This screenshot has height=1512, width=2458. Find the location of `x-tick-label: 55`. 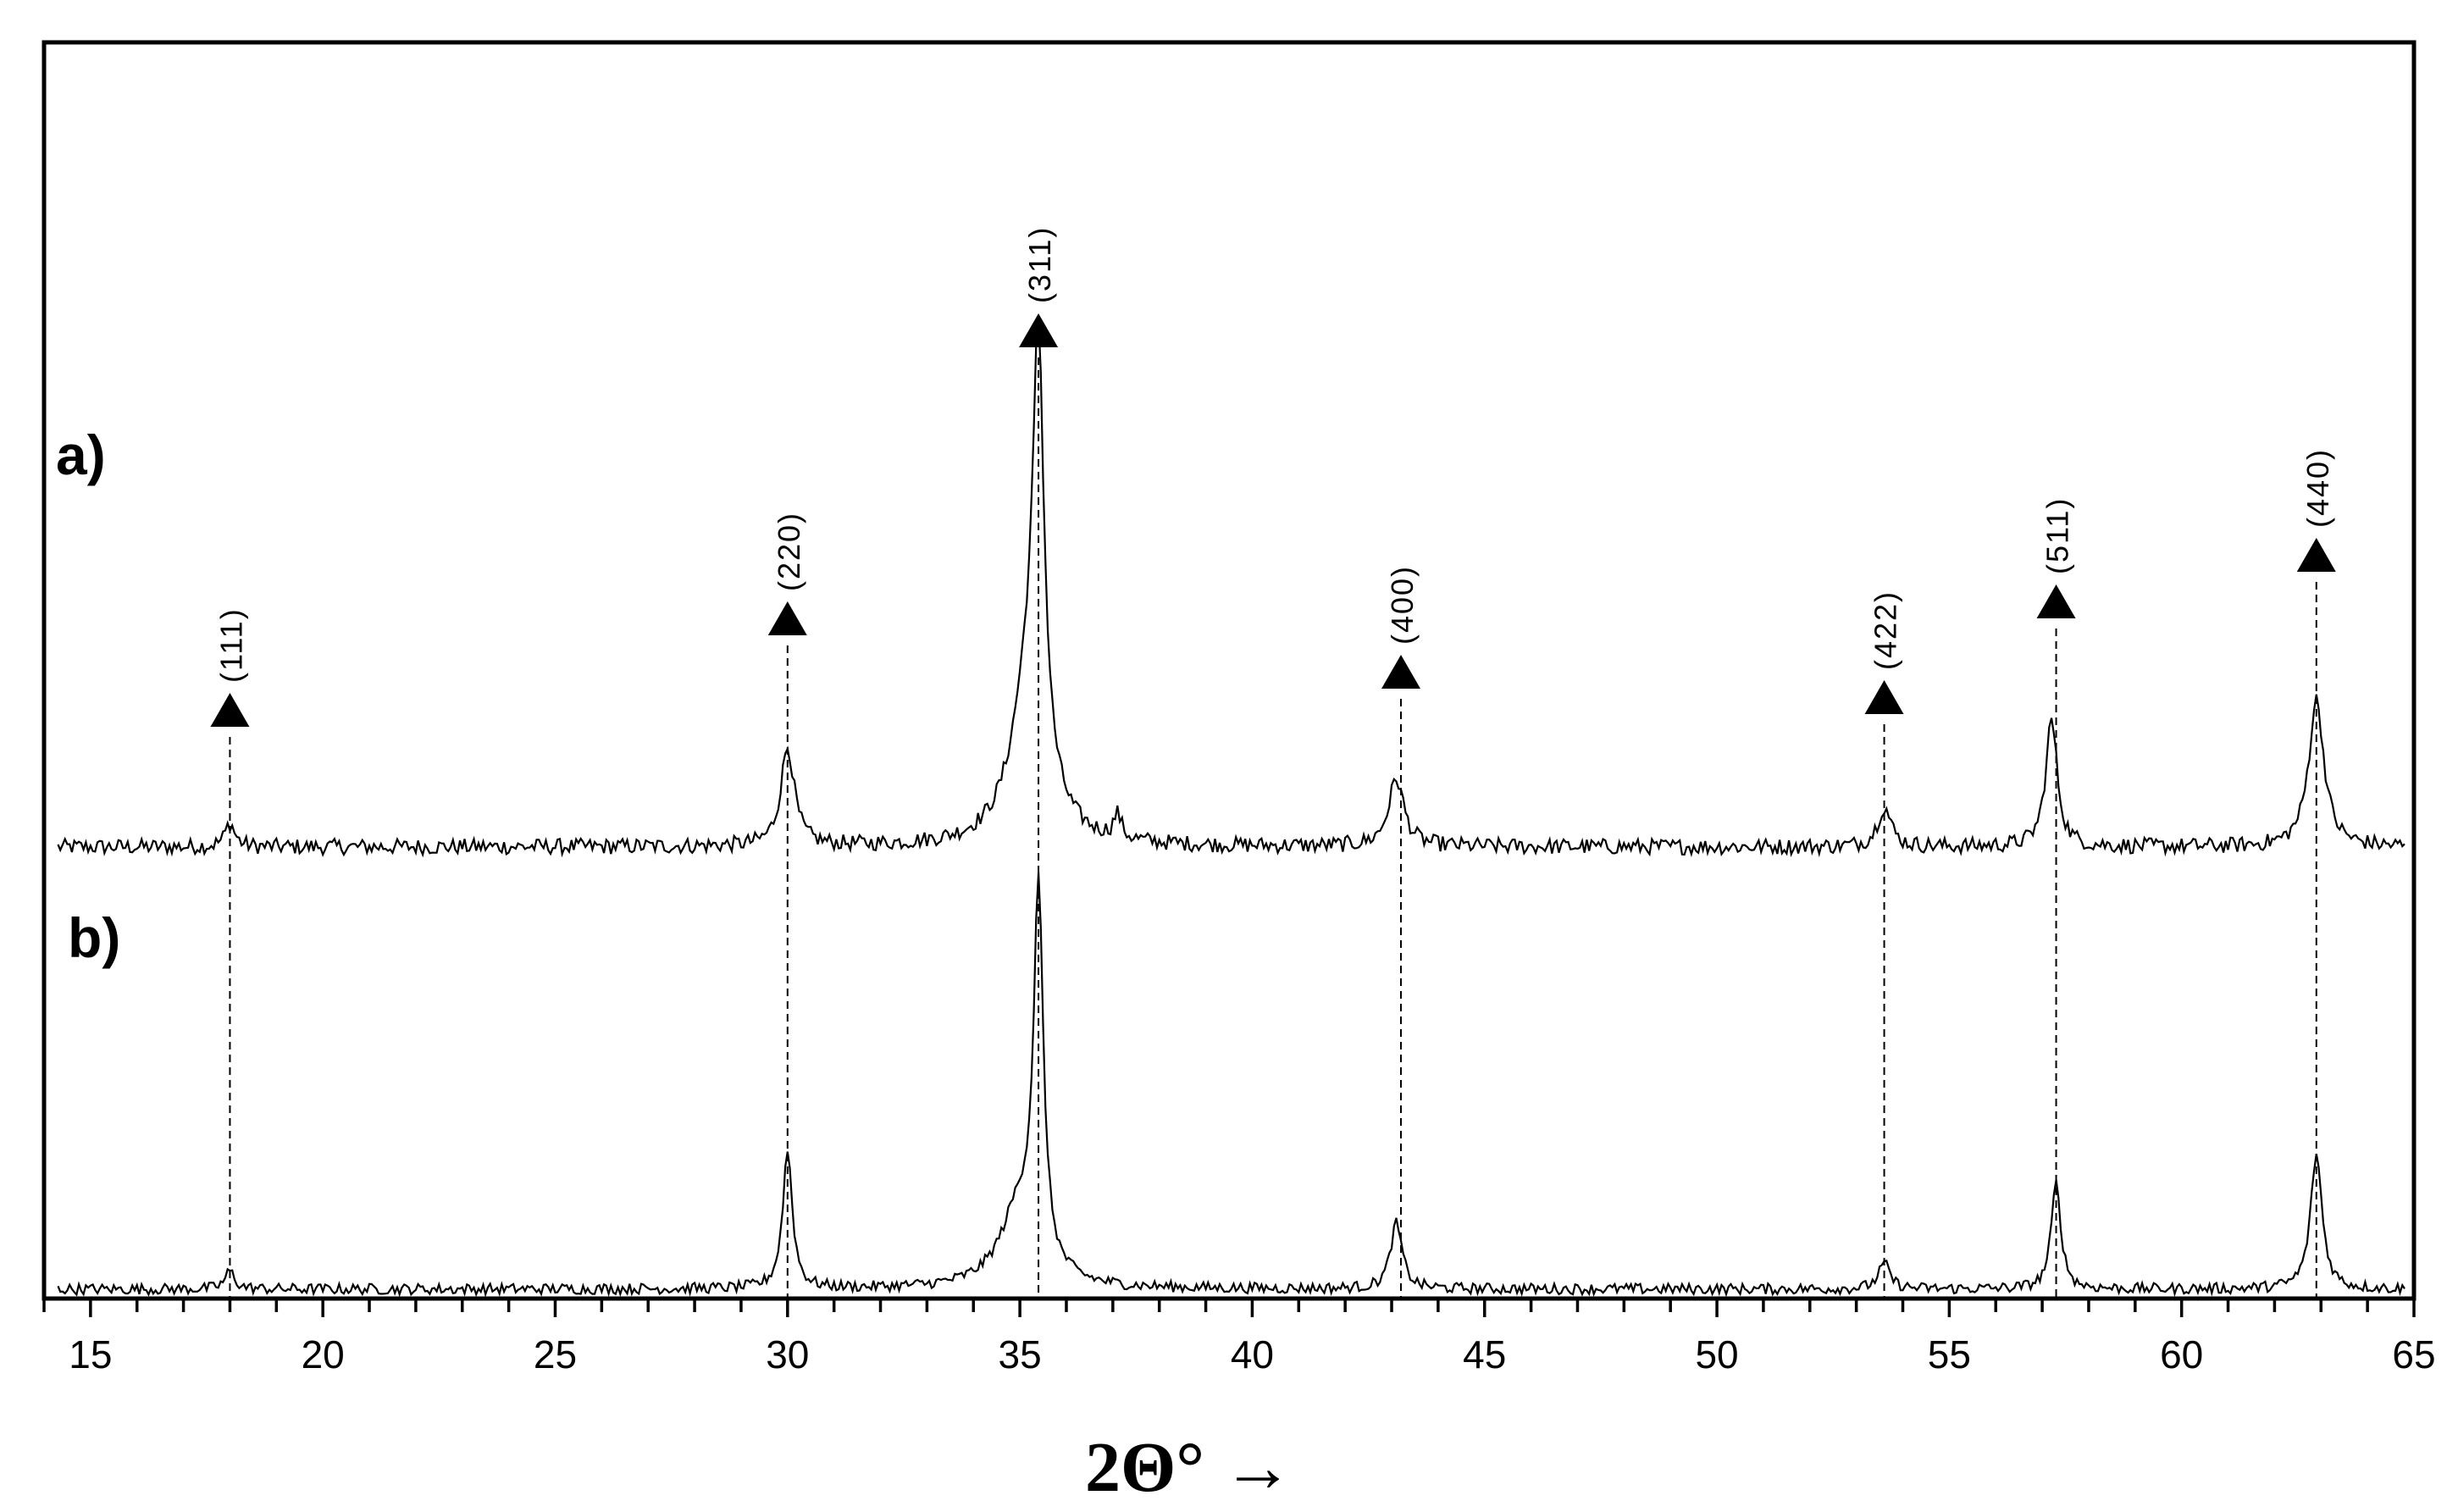

x-tick-label: 55 is located at coordinates (1949, 1354).